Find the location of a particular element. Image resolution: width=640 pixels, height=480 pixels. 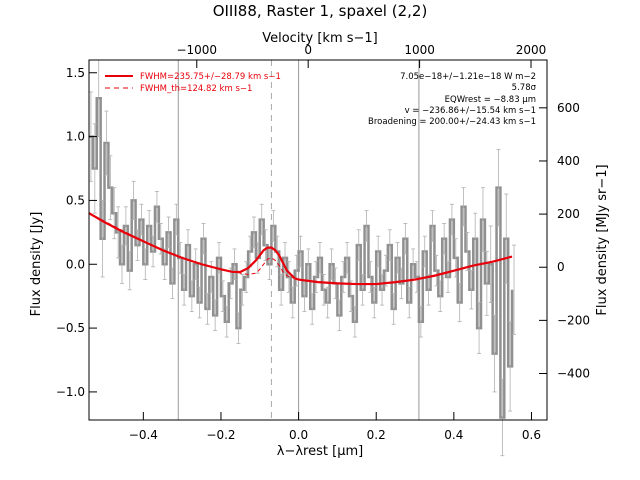

top-tick-label-3: 2000 is located at coordinates (531, 50).